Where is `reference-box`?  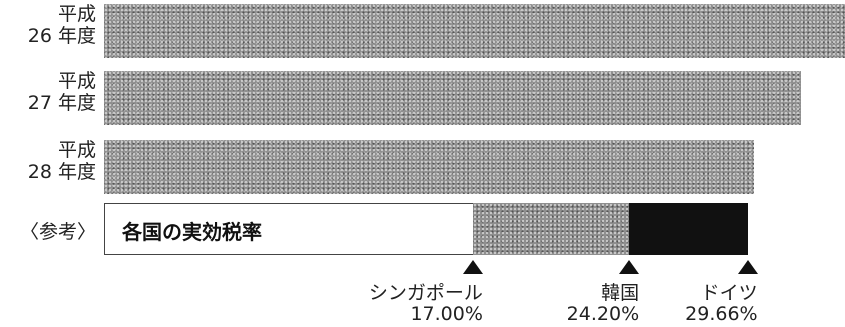
reference-box is located at coordinates (289, 229).